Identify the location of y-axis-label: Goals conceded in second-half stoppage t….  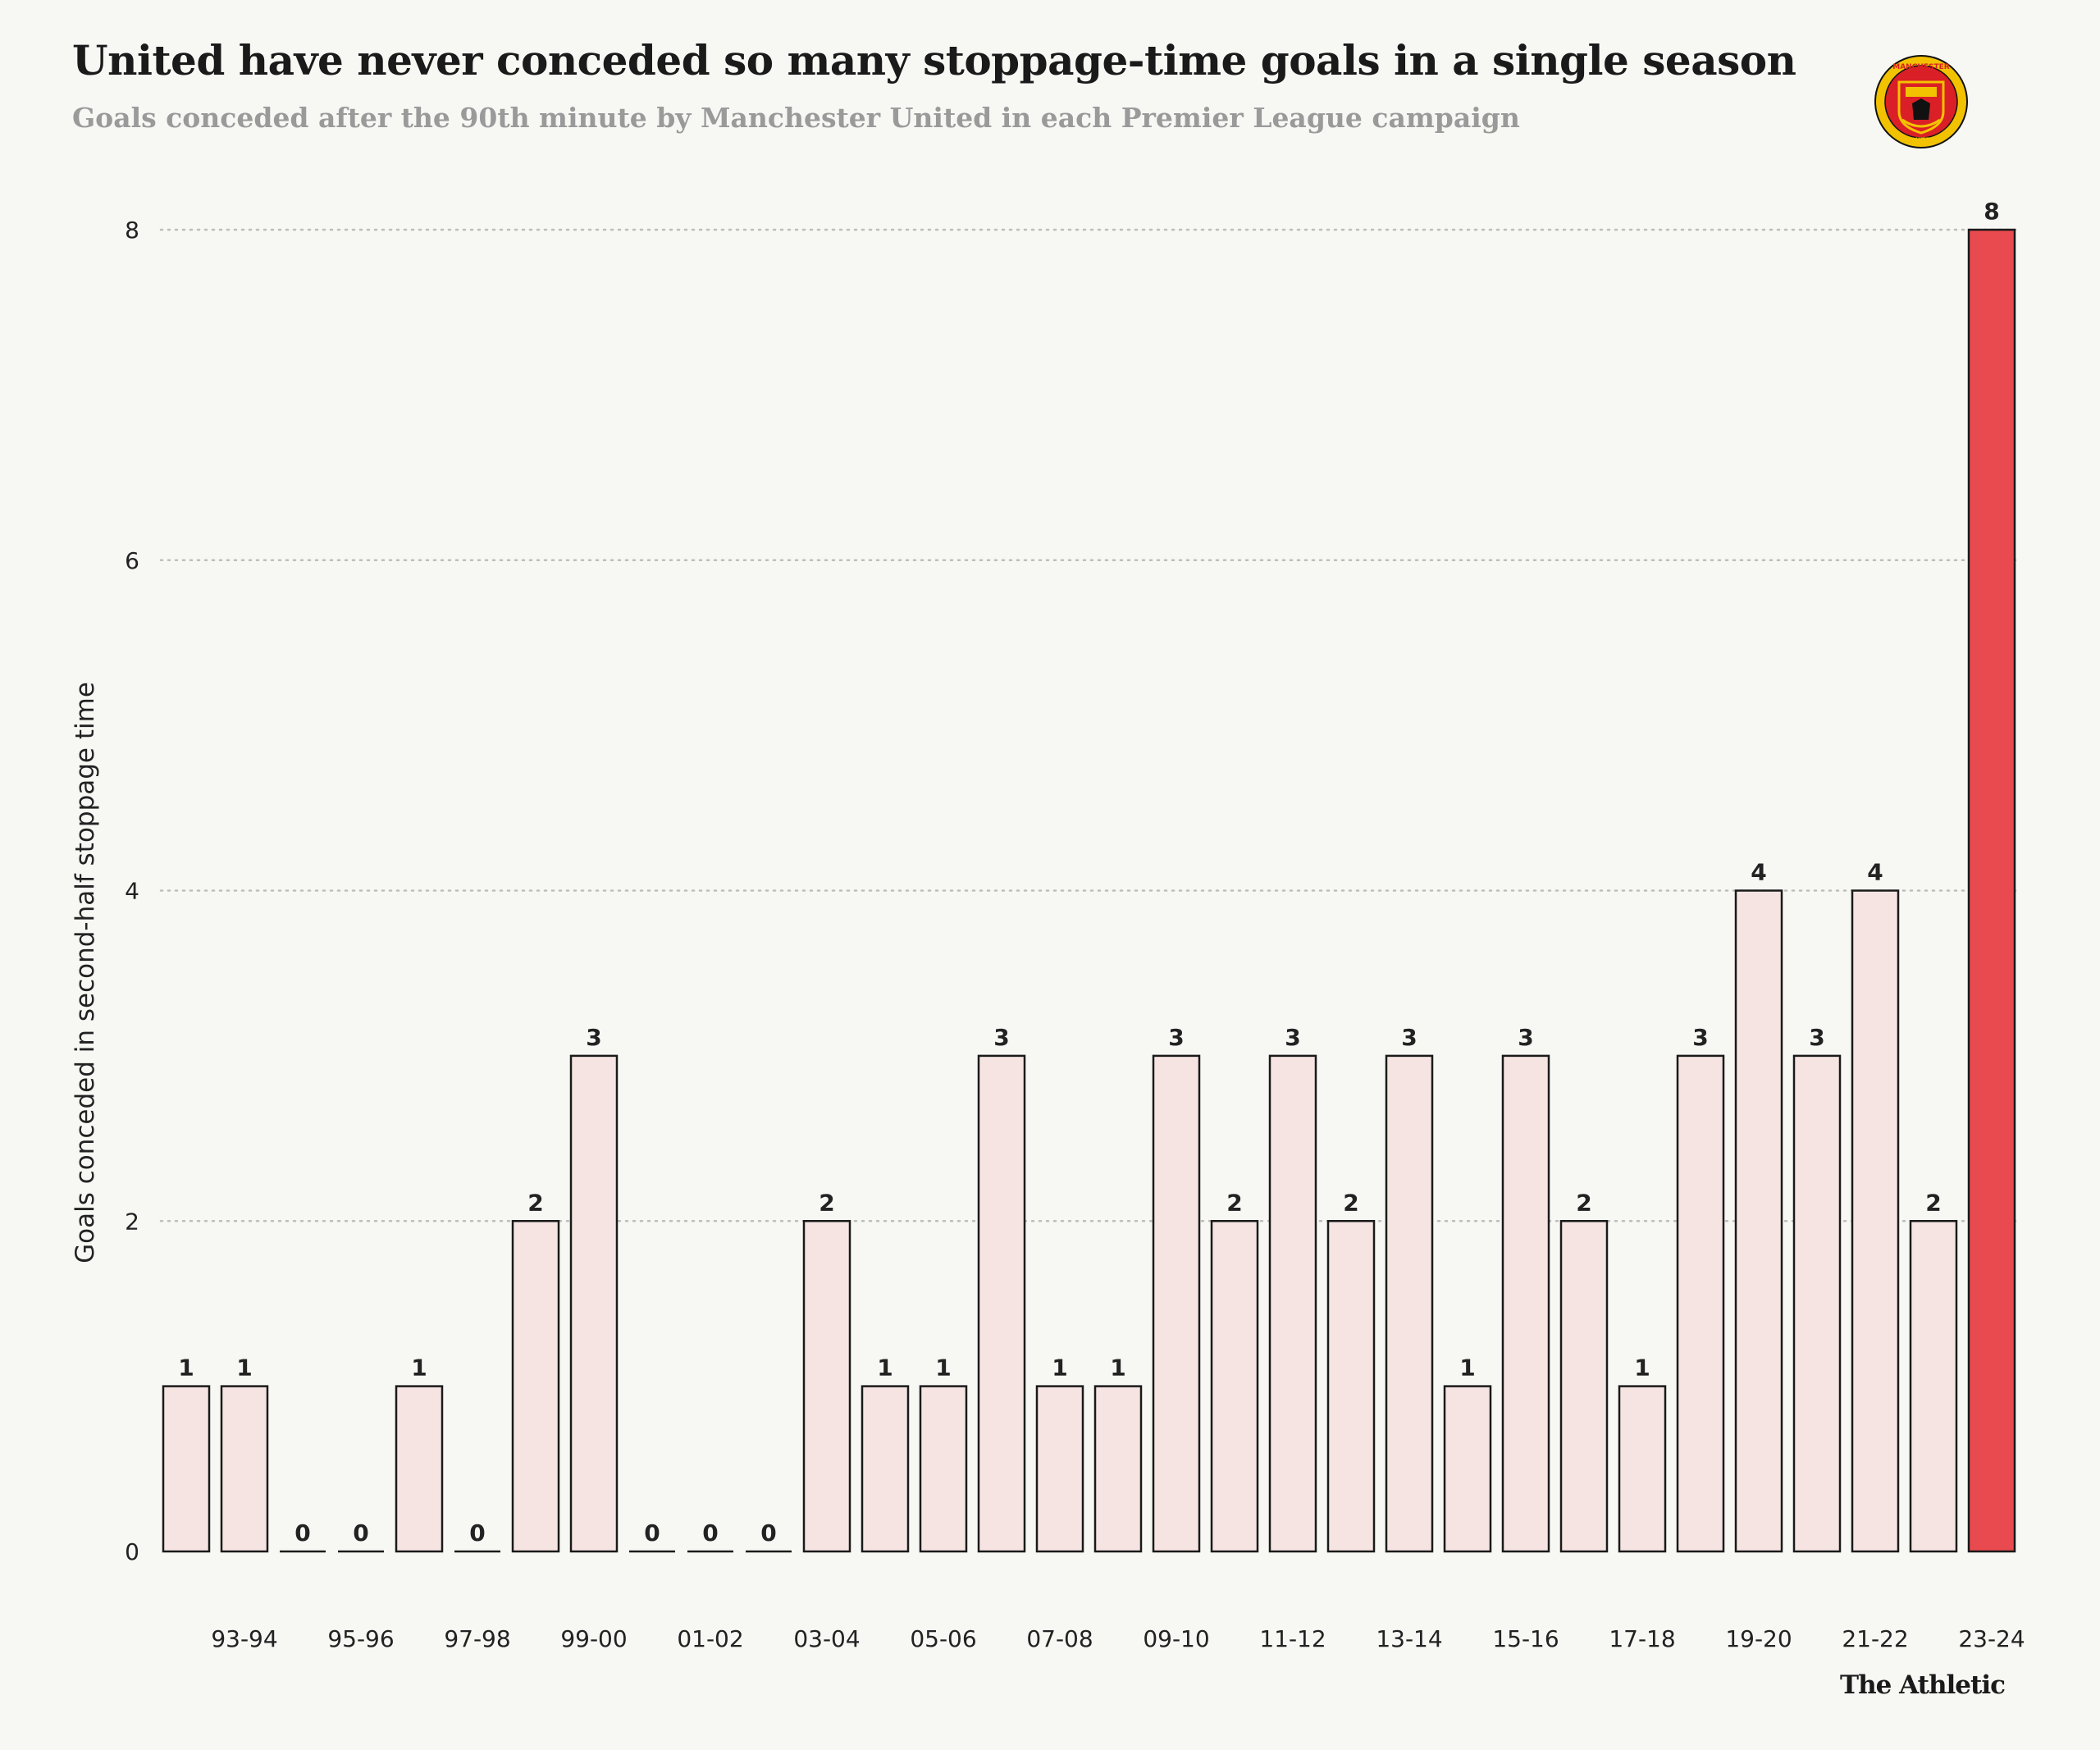
(86, 972).